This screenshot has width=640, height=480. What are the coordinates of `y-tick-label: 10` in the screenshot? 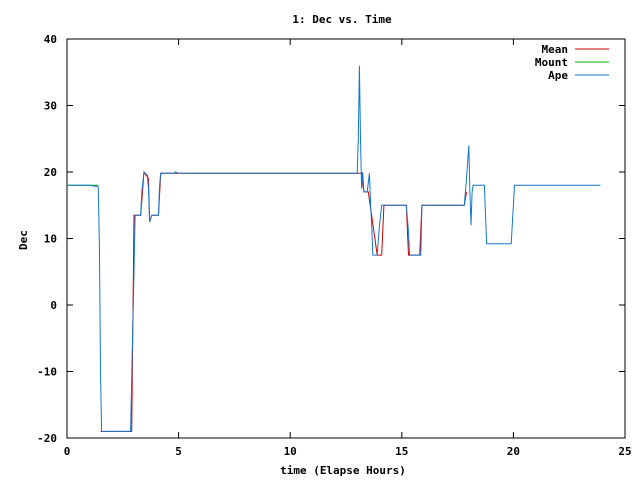 It's located at (50, 239).